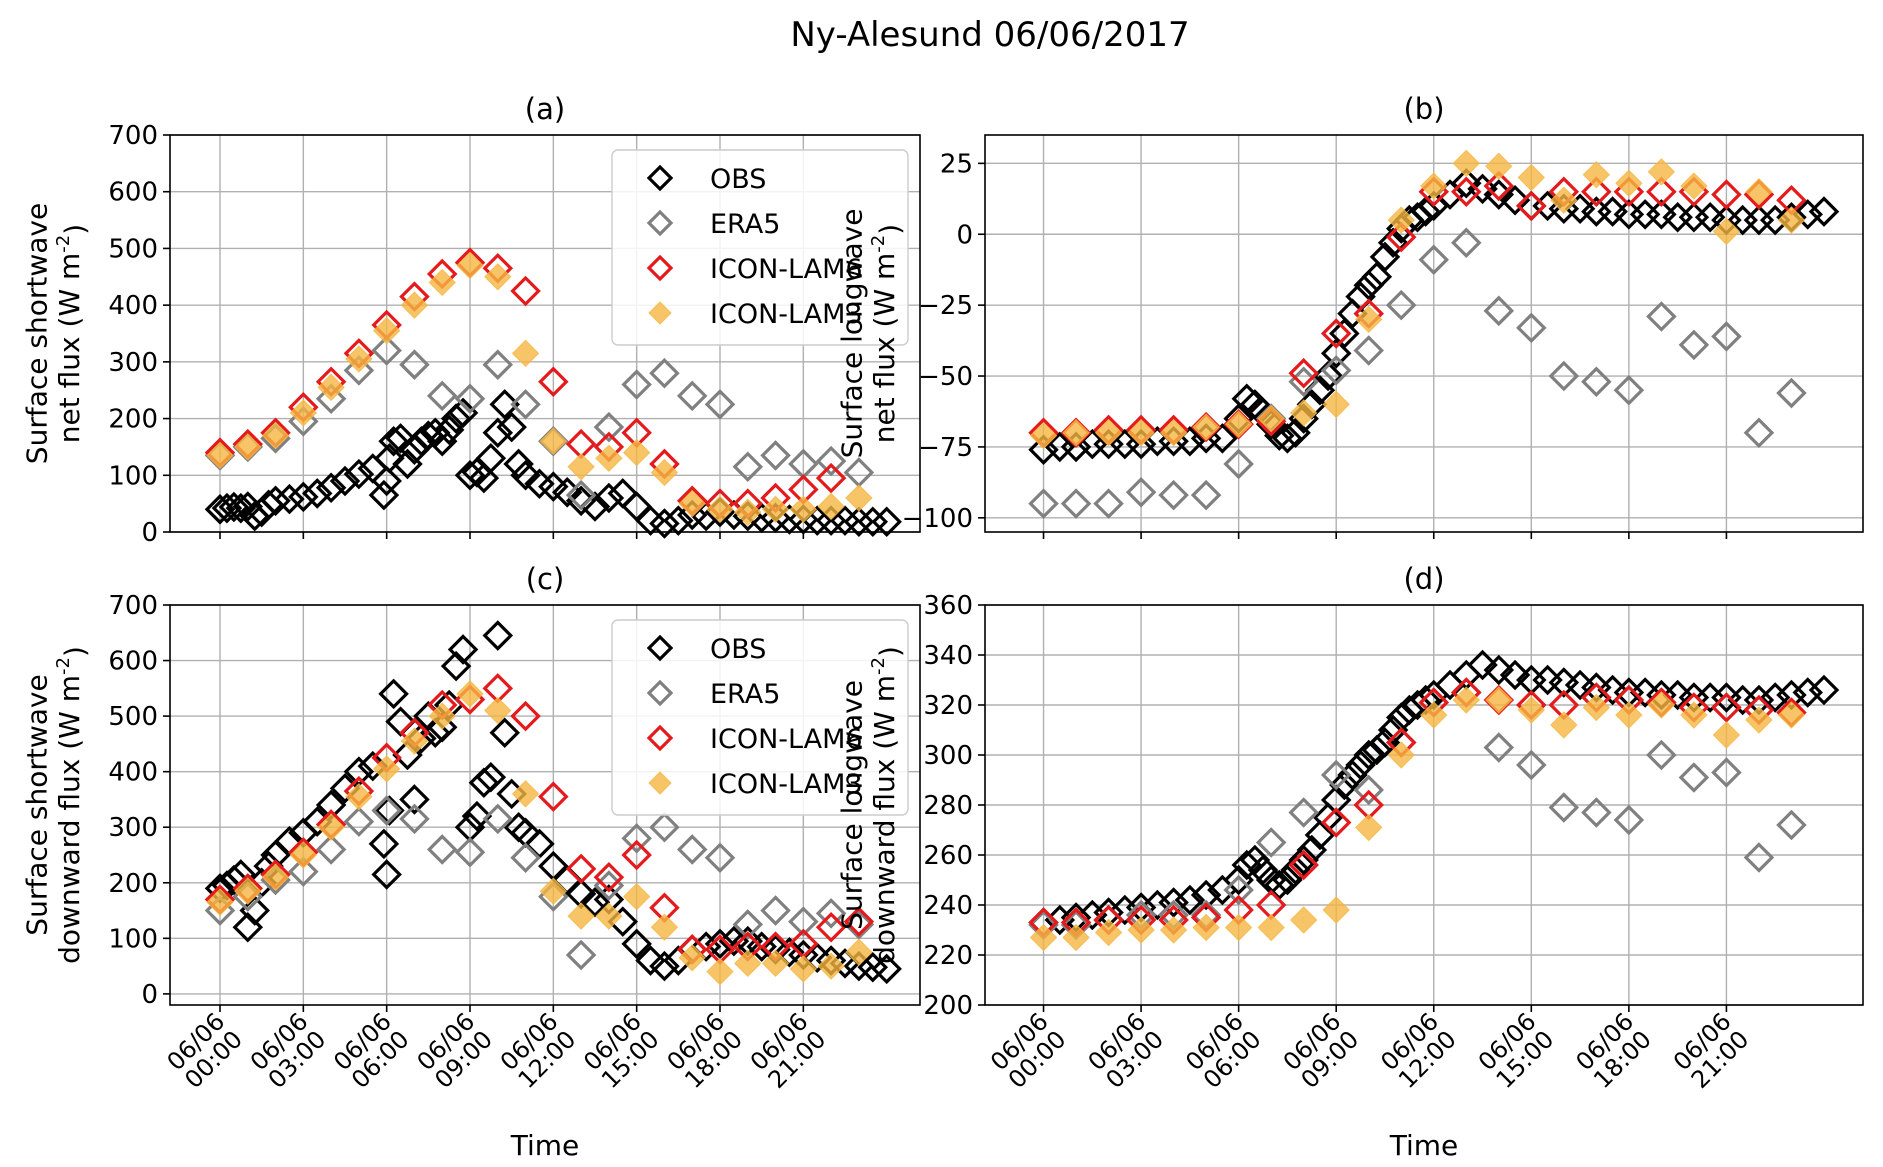  I want to click on panel-title: (d), so click(1423, 579).